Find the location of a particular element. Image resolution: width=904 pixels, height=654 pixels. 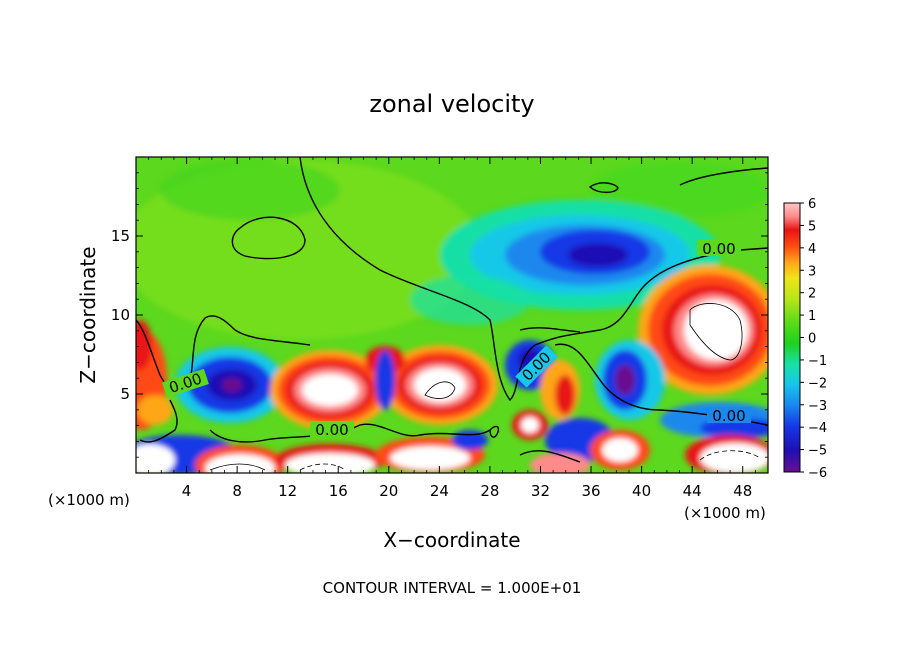

x-tick-label: 28 is located at coordinates (489, 491).